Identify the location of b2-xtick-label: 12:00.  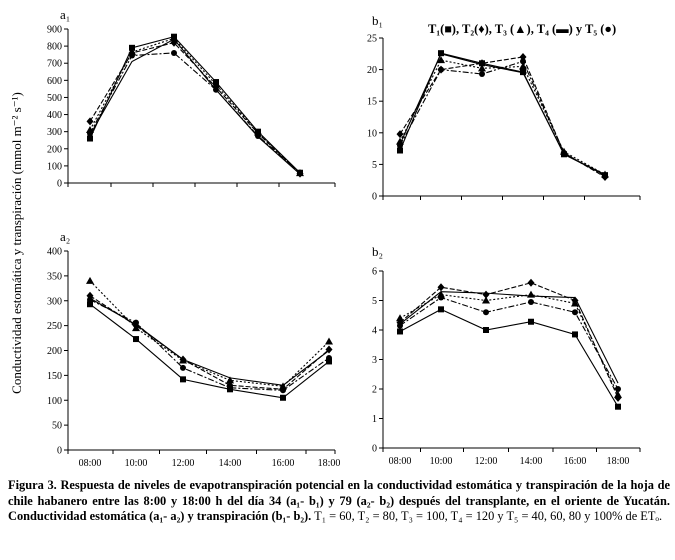
(486, 461).